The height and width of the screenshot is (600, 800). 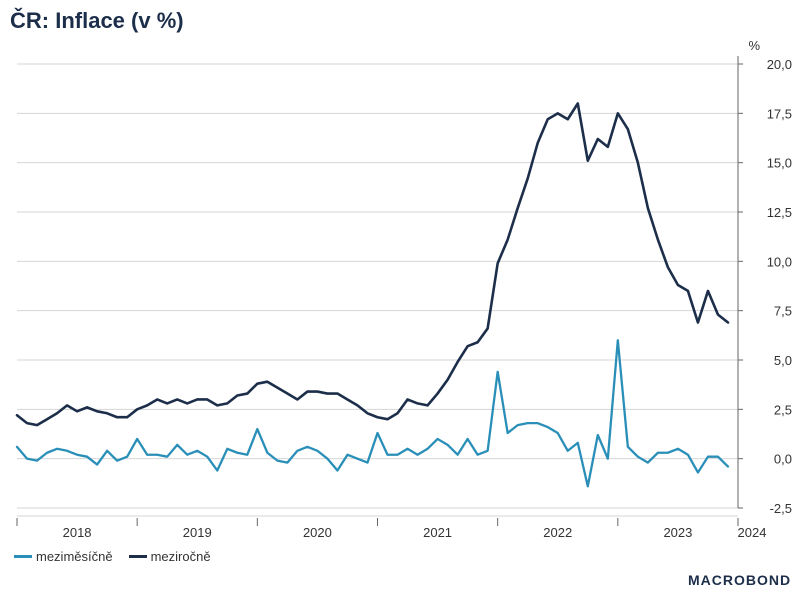 What do you see at coordinates (783, 311) in the screenshot?
I see `y-tick-label: 7,5` at bounding box center [783, 311].